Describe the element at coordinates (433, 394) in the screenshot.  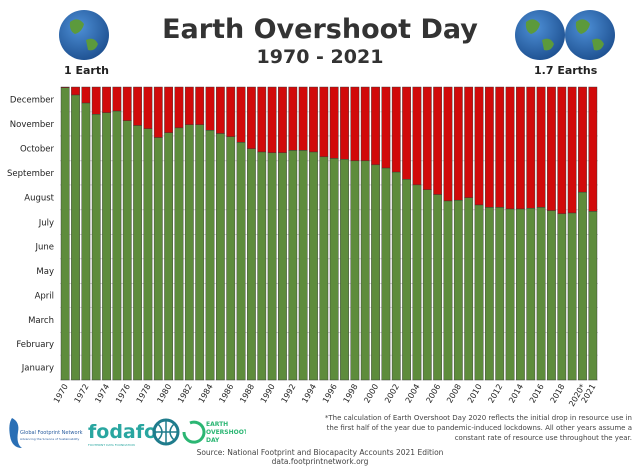
I see `x-tick-label: 2006` at that location.